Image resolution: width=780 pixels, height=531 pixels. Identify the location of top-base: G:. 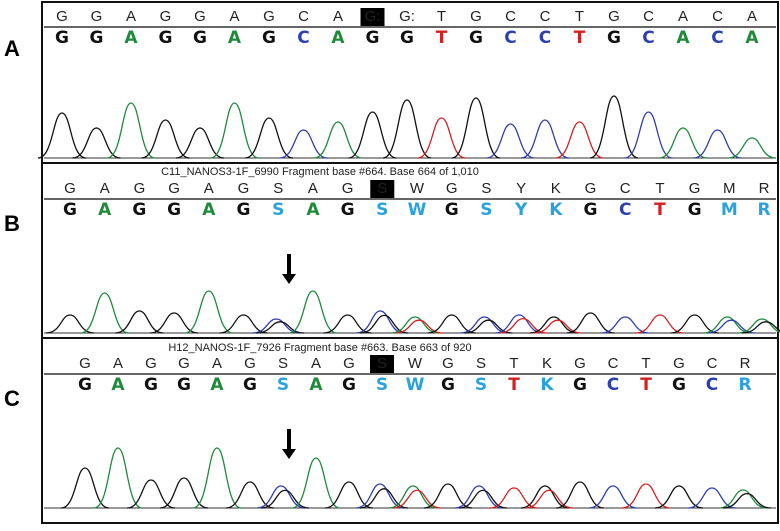
(373, 16).